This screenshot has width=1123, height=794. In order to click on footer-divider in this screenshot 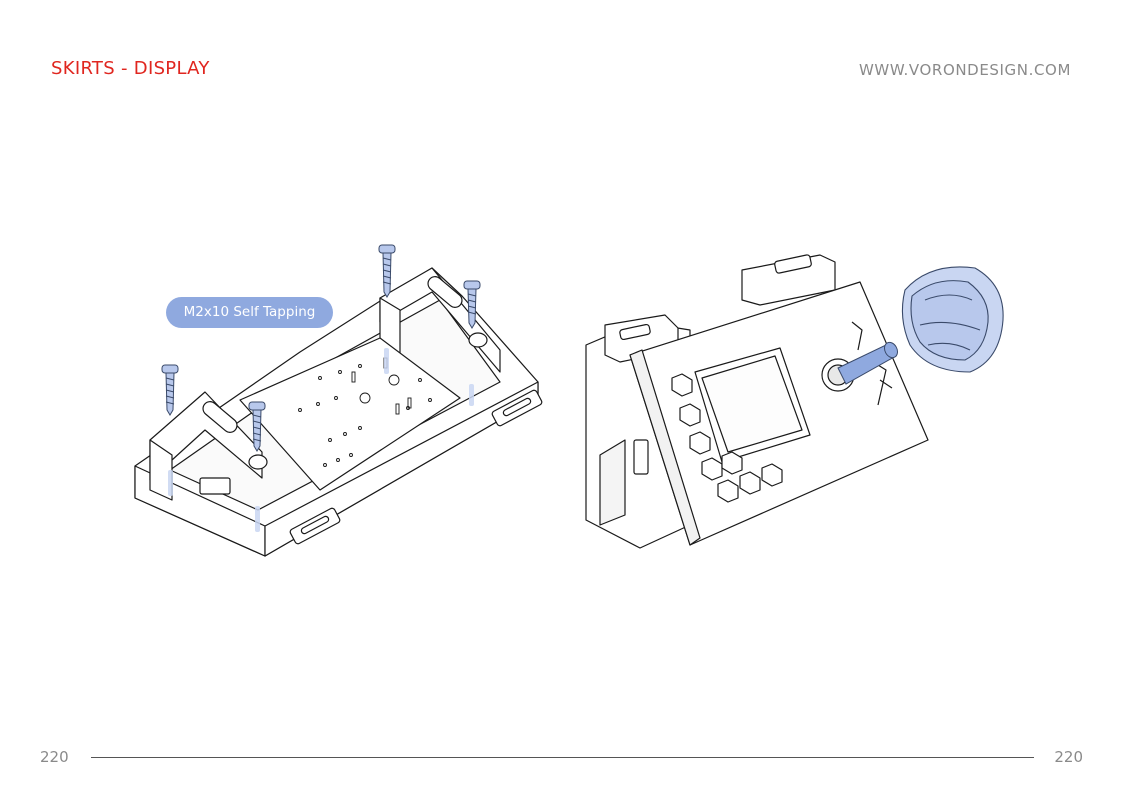, I will do `click(562, 757)`.